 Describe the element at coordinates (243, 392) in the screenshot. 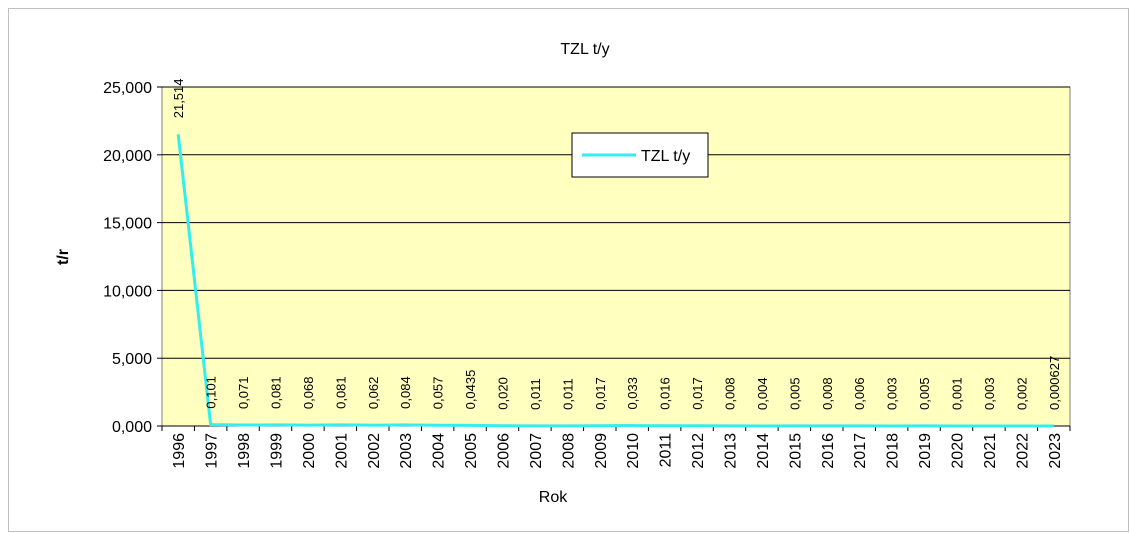

I see `data-label: 0,071` at that location.